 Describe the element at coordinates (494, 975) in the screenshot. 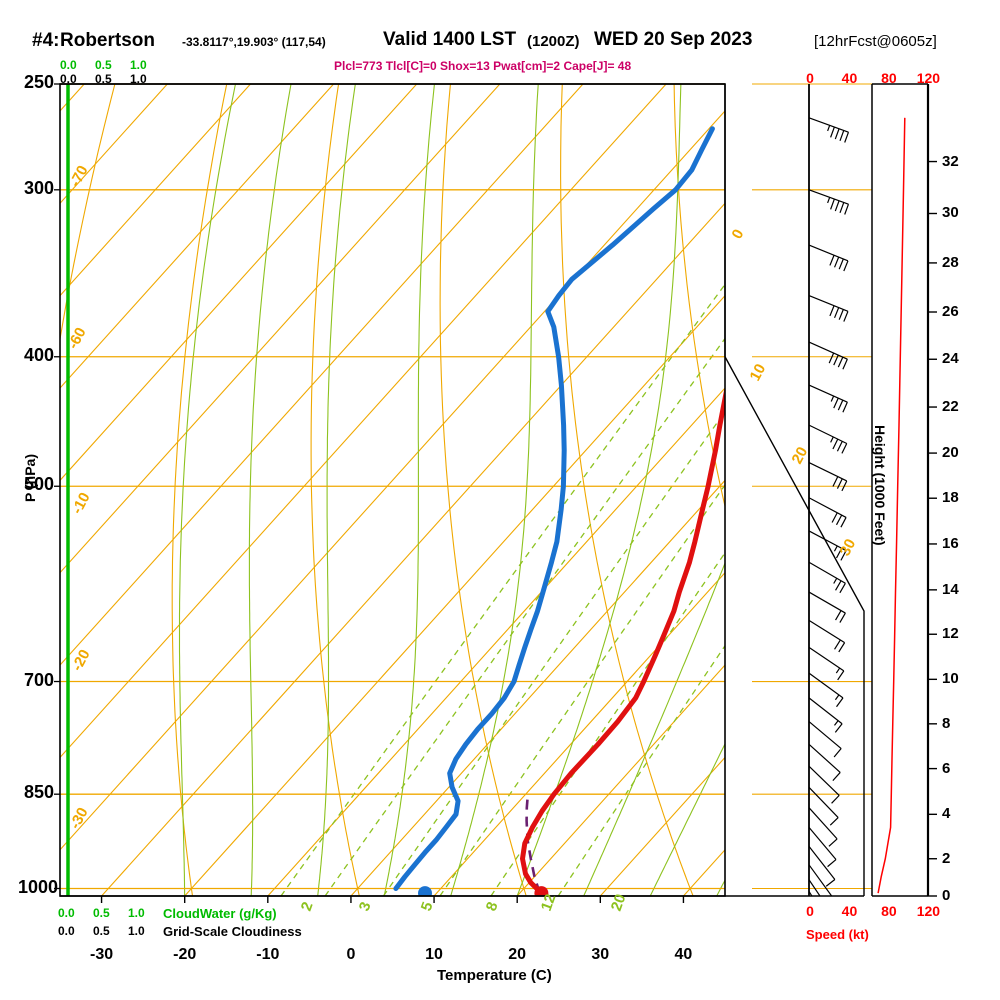

I see `temperature-axis-title: Temperature (C)` at that location.